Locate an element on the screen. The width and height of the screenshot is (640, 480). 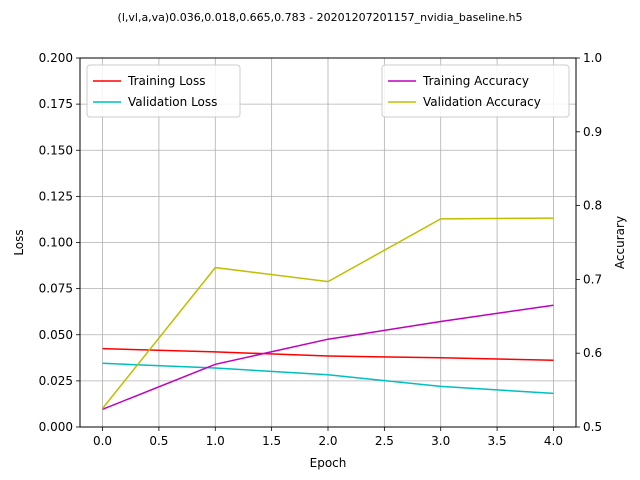
y2-tick-label: 0.9 is located at coordinates (592, 132).